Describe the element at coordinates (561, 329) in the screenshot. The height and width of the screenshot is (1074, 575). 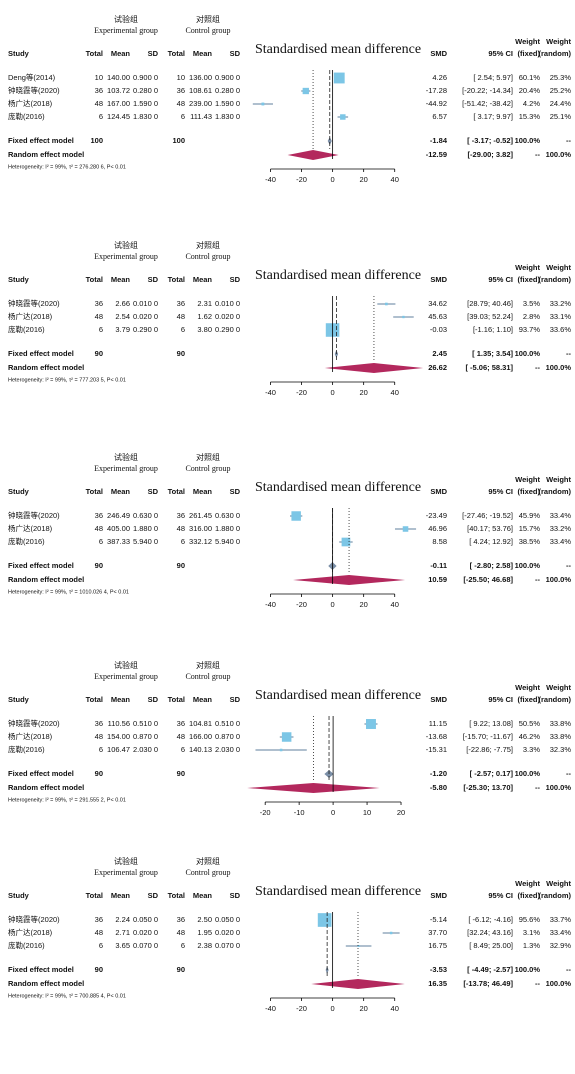
I see `table-cell: 33.6%` at that location.